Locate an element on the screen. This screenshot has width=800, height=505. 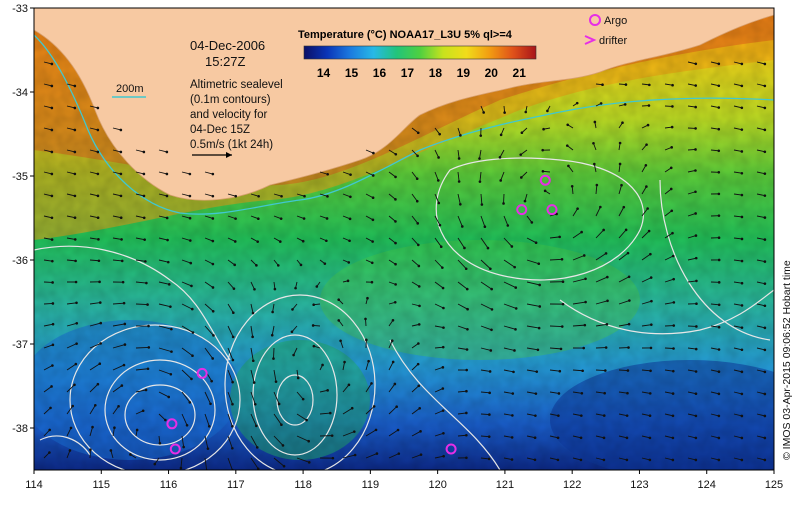
velocity-vector is located at coordinates (48, 303).